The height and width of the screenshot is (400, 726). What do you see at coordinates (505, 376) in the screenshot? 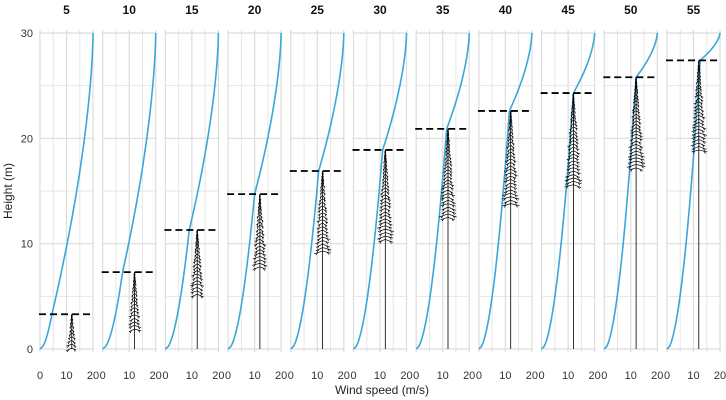
I see `x-tick-label: 10` at bounding box center [505, 376].